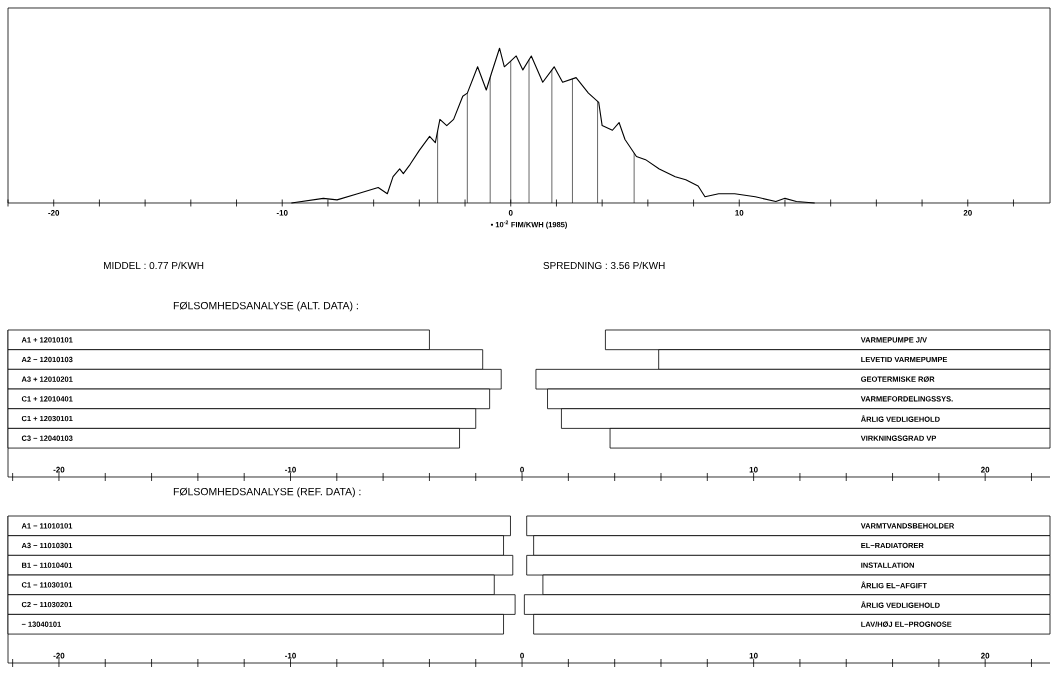  What do you see at coordinates (265, 306) in the screenshot?
I see `chart-title: FØLSOMHEDSANALYSE (ALT. DATA) :` at bounding box center [265, 306].